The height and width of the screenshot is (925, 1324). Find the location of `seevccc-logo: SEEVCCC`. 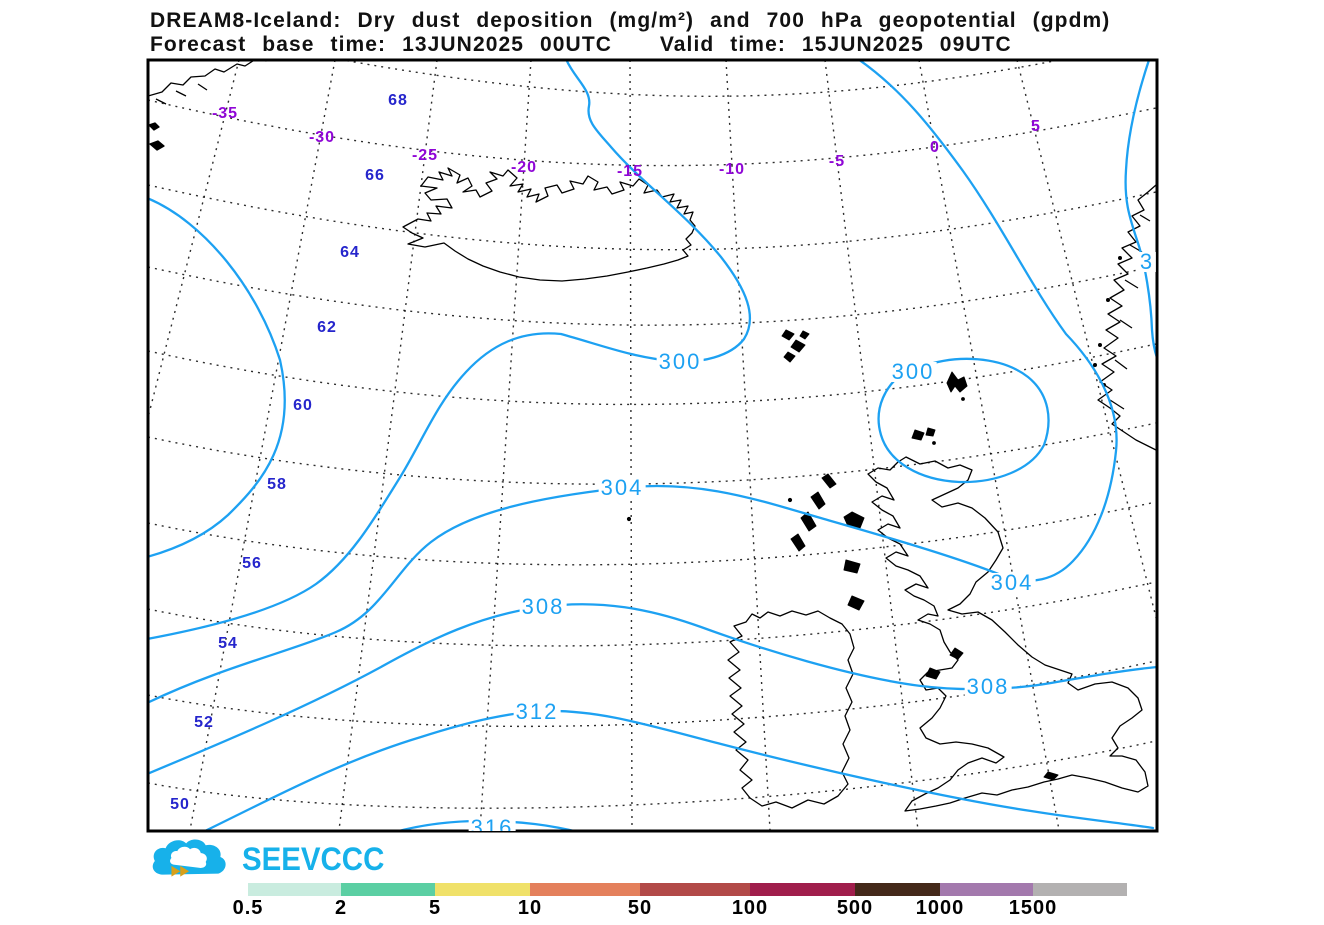

seevccc-logo: SEEVCCC is located at coordinates (272, 859).